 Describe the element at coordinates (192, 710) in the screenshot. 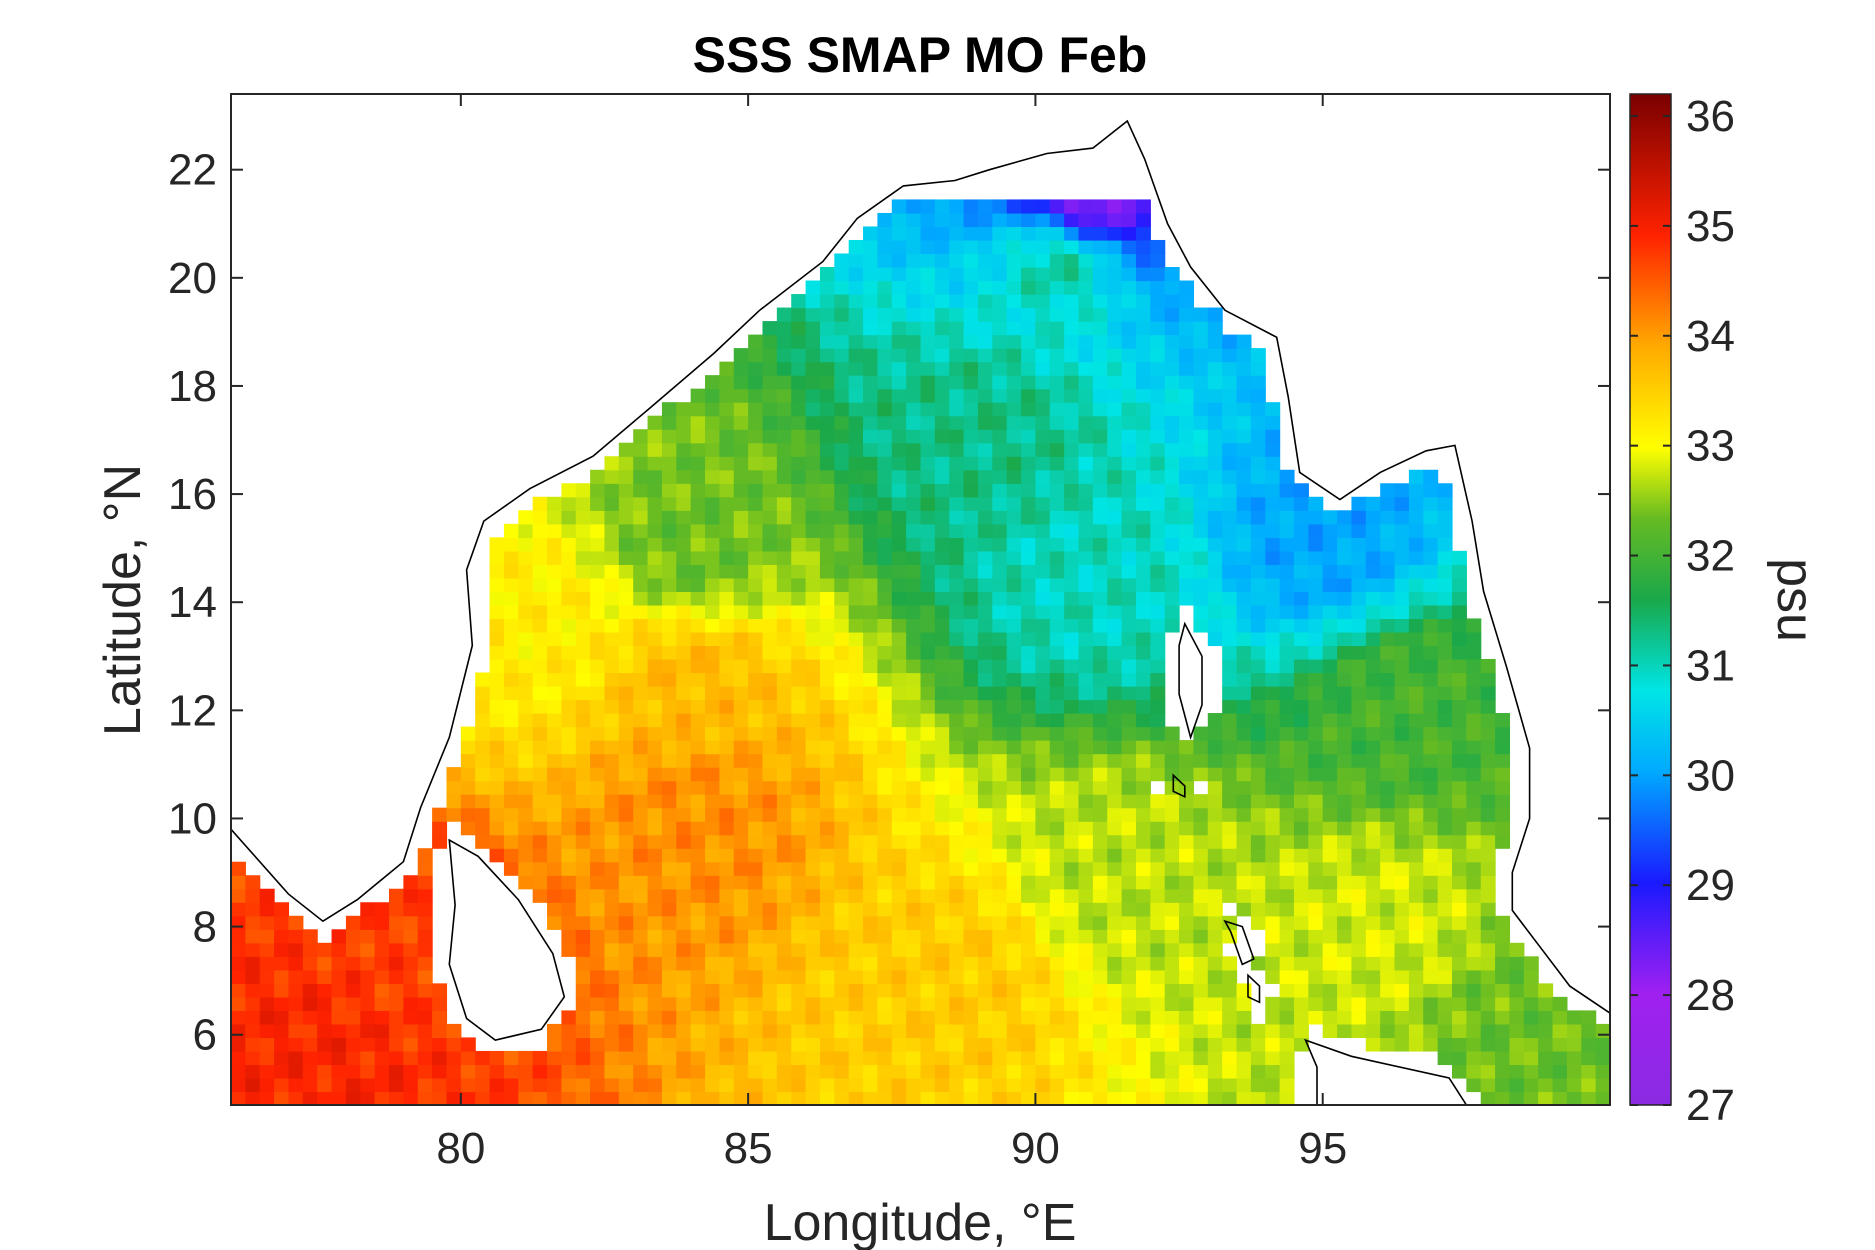

I see `y-tick-label: 12` at that location.